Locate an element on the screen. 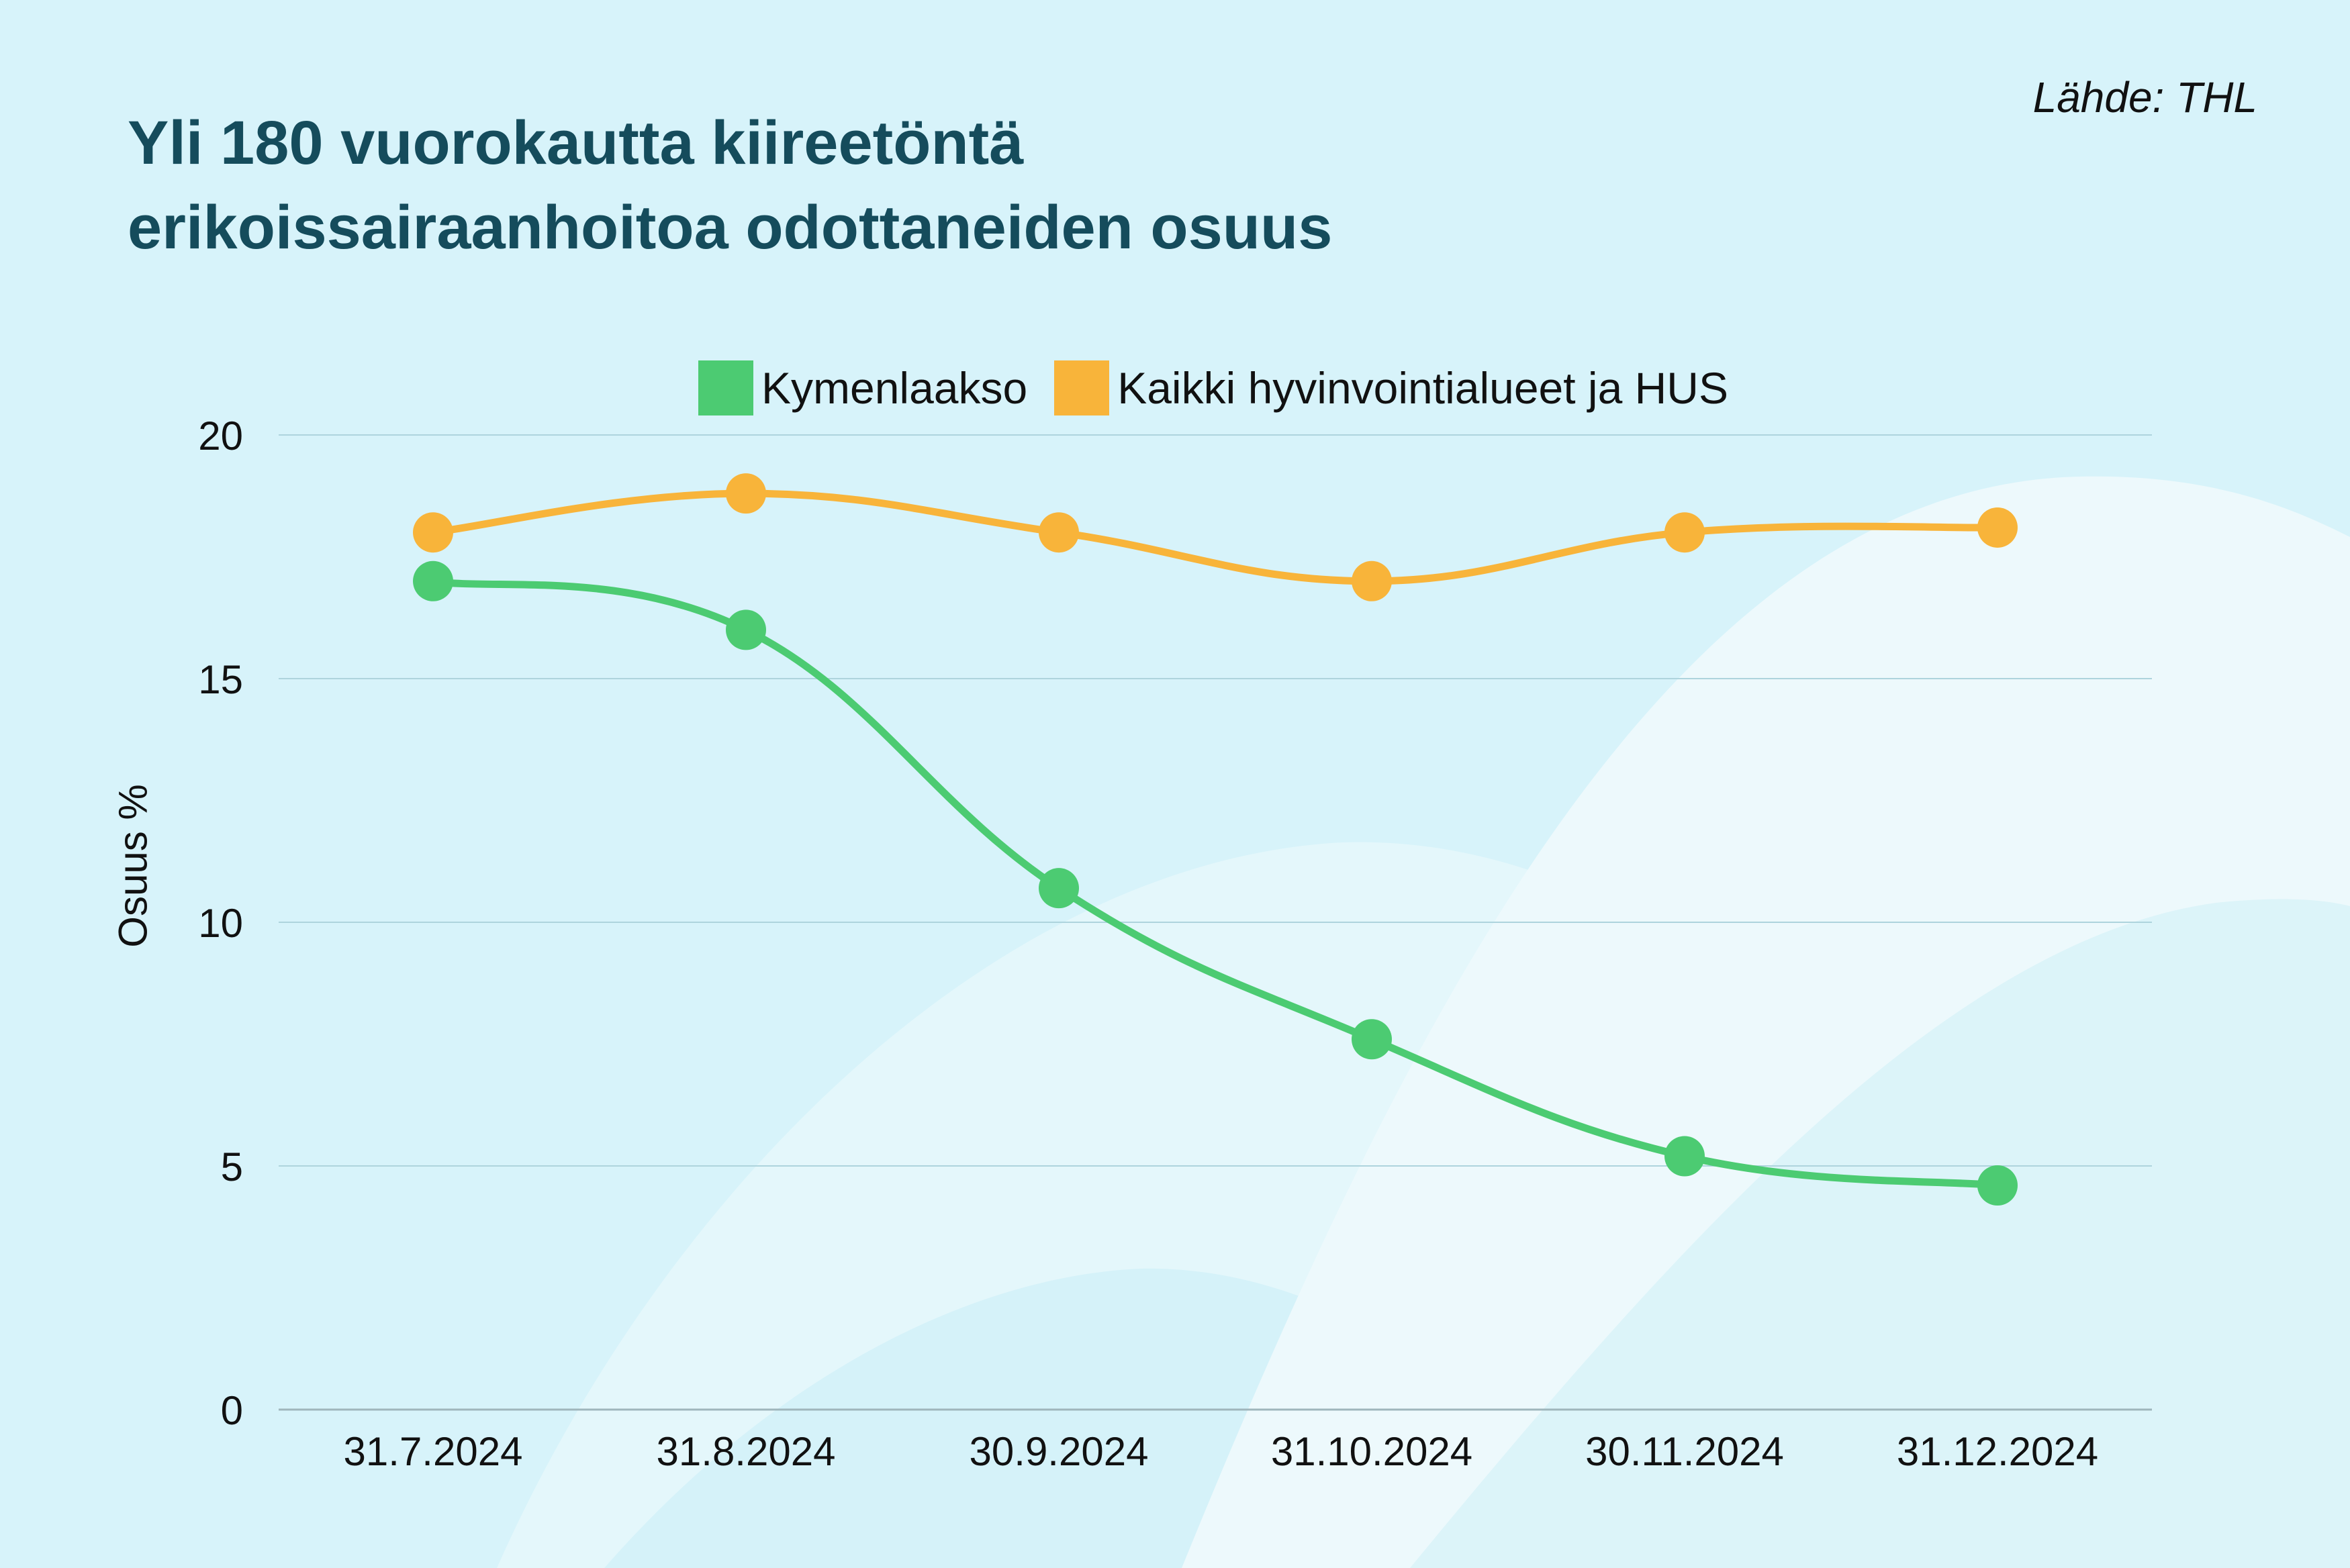  x-tick-label-3: 30.9.2024 is located at coordinates (1059, 1452).